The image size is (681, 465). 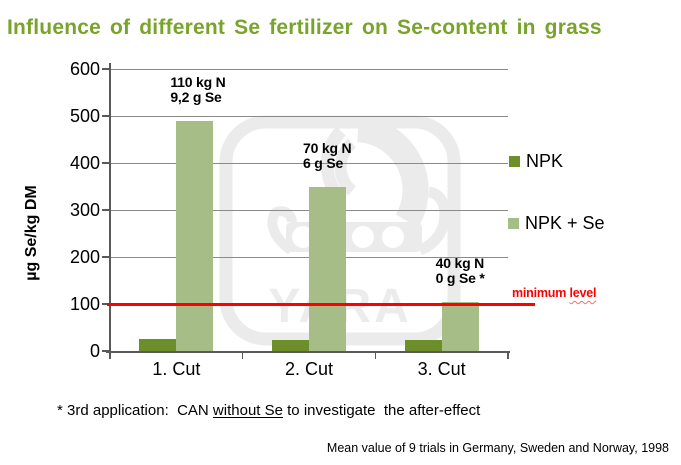 I want to click on y-axis-title: µg Se/kg DM, so click(x=31, y=233).